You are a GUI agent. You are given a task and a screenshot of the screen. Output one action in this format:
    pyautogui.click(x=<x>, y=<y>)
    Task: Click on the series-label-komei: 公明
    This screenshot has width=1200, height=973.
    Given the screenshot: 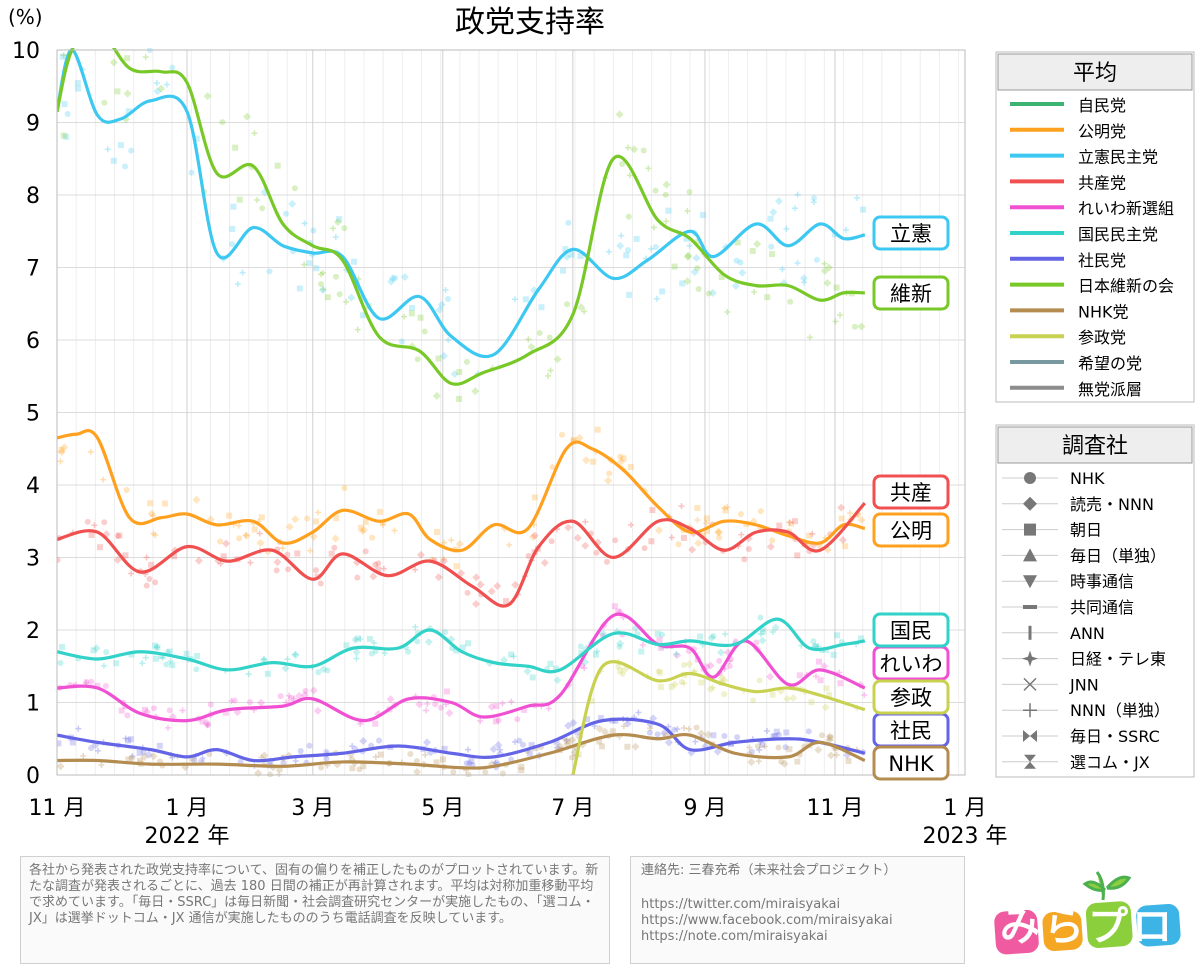 What is the action you would take?
    pyautogui.click(x=911, y=530)
    